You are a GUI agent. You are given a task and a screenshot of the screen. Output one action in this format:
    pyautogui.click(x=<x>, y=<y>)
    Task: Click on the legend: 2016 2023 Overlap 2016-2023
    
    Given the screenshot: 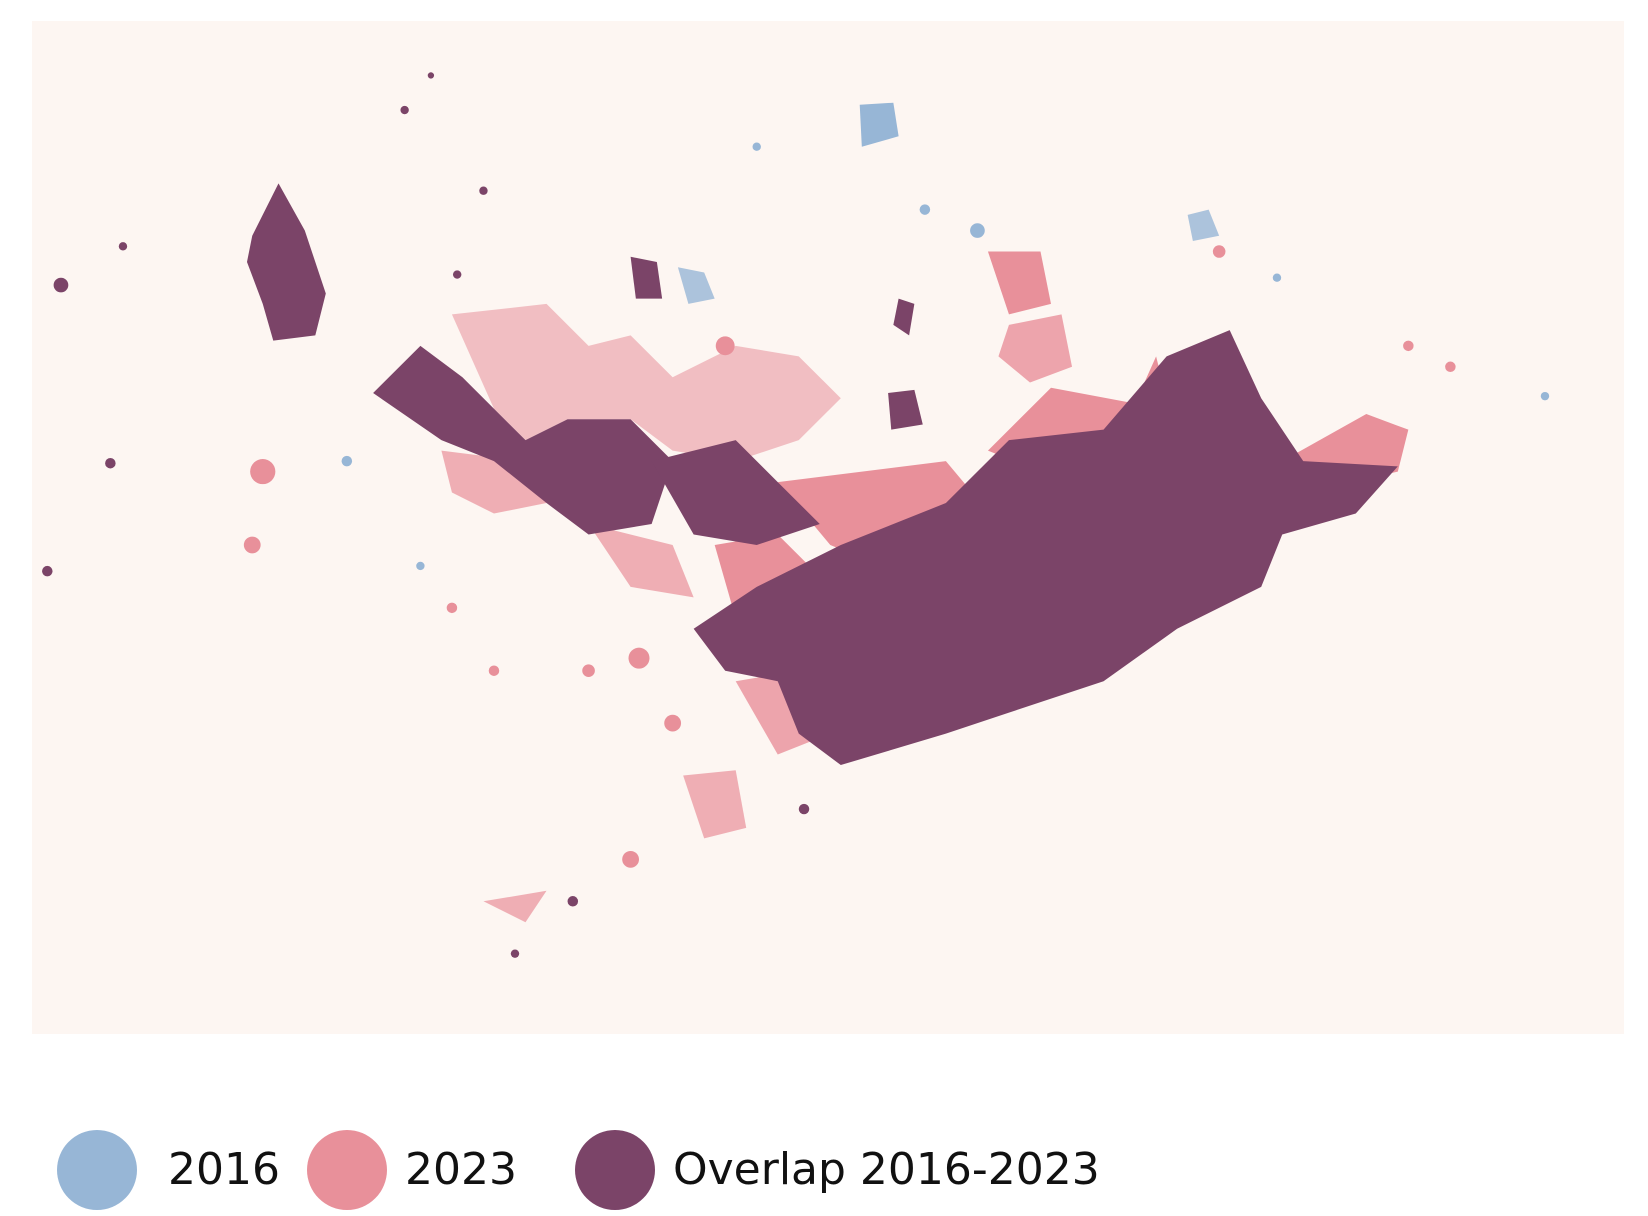 What is the action you would take?
    pyautogui.click(x=578, y=1170)
    